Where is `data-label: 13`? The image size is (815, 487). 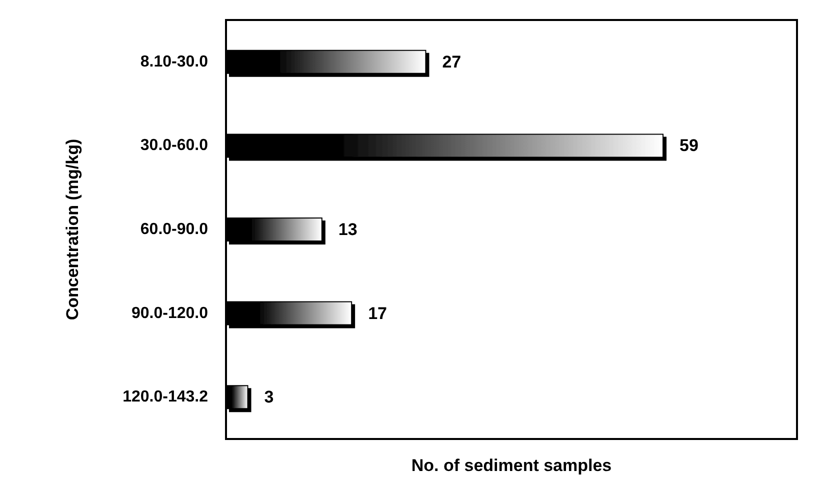 data-label: 13 is located at coordinates (348, 229).